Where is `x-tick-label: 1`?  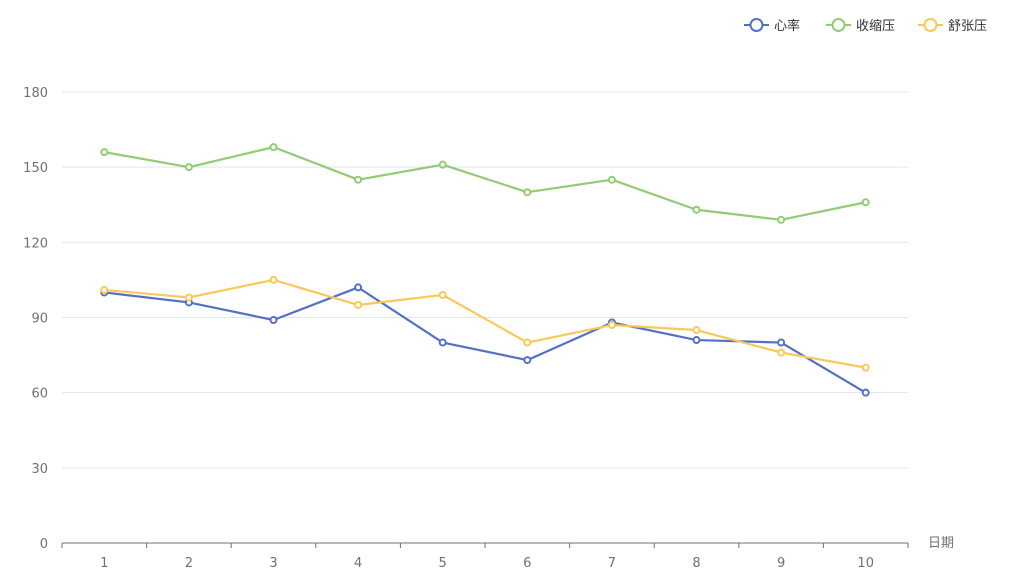 x-tick-label: 1 is located at coordinates (104, 563).